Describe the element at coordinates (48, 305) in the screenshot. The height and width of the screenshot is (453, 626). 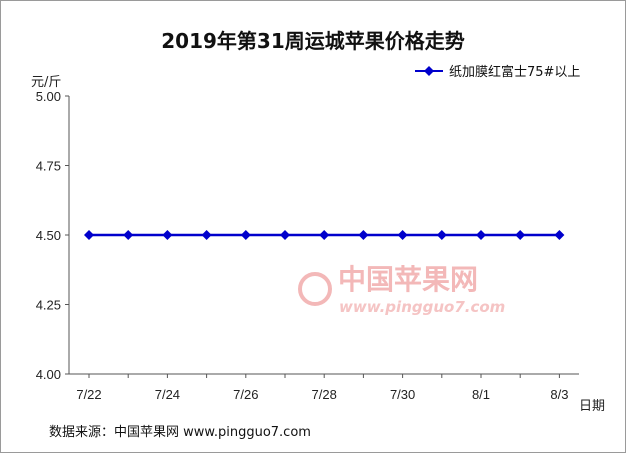
I see `y-tick-label: 4.25` at that location.